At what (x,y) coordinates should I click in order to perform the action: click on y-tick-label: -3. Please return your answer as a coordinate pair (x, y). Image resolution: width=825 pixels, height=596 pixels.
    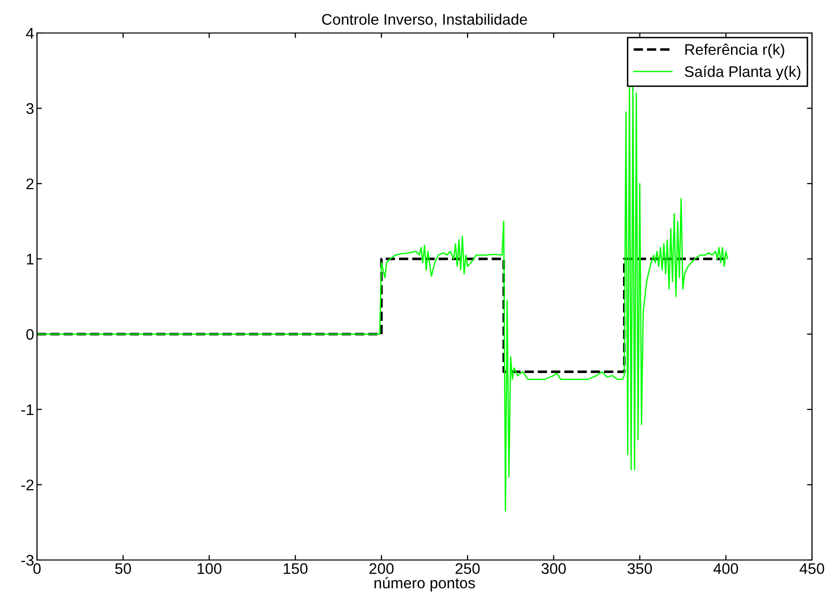
    Looking at the image, I should click on (27, 560).